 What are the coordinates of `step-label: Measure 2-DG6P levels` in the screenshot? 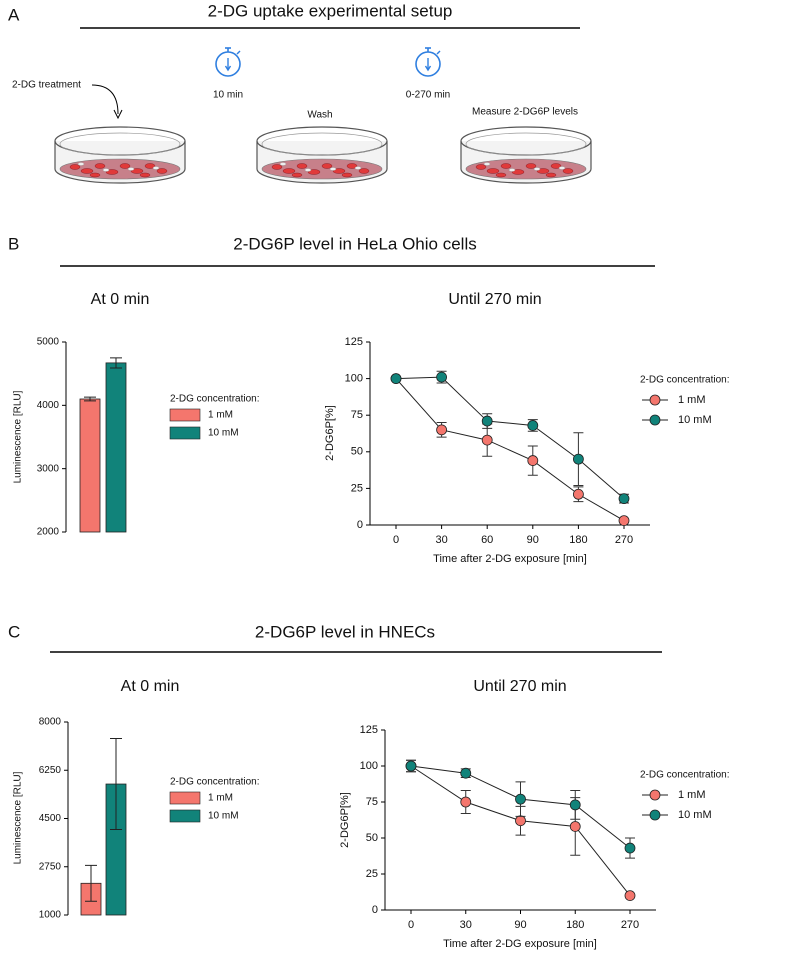 It's located at (525, 112).